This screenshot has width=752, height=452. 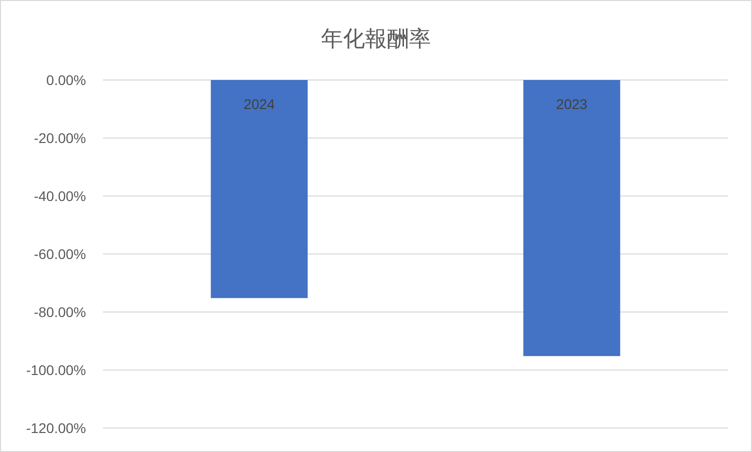 I want to click on y-tick-label: -100.00%, so click(x=56, y=370).